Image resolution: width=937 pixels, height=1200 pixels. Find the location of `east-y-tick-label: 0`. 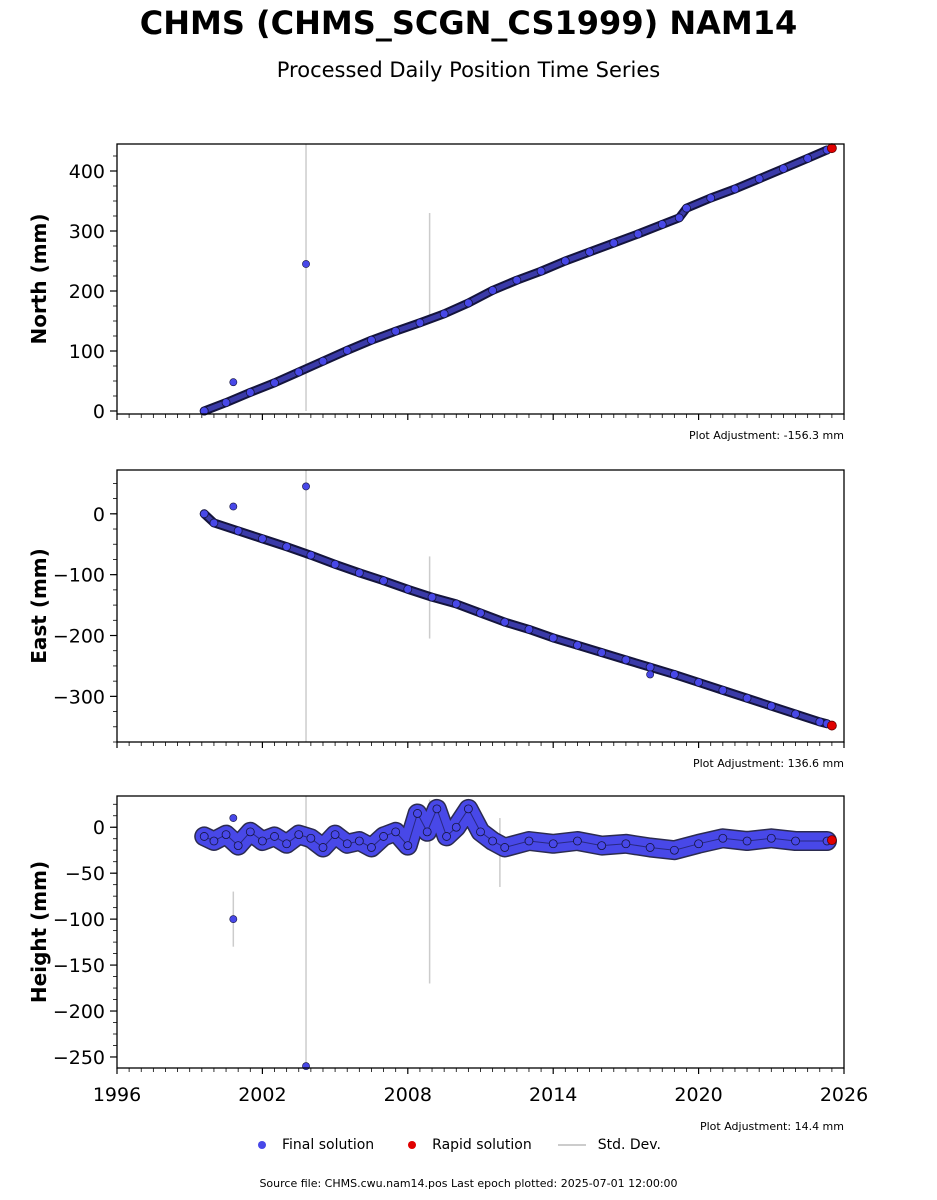

east-y-tick-label: 0 is located at coordinates (99, 515).